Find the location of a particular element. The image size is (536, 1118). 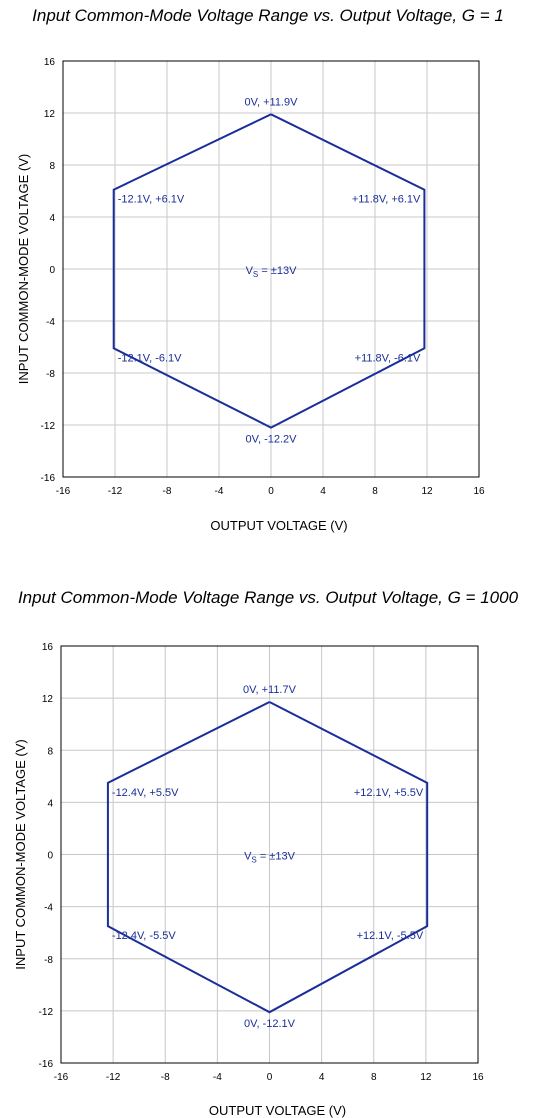

data-label: 0V, -12.2V is located at coordinates (272, 440).